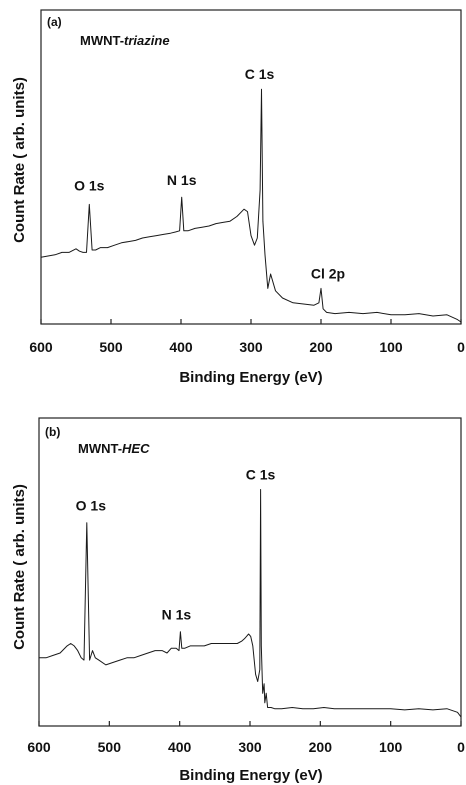  Describe the element at coordinates (181, 347) in the screenshot. I see `x-tick-label-a-400: 400` at that location.